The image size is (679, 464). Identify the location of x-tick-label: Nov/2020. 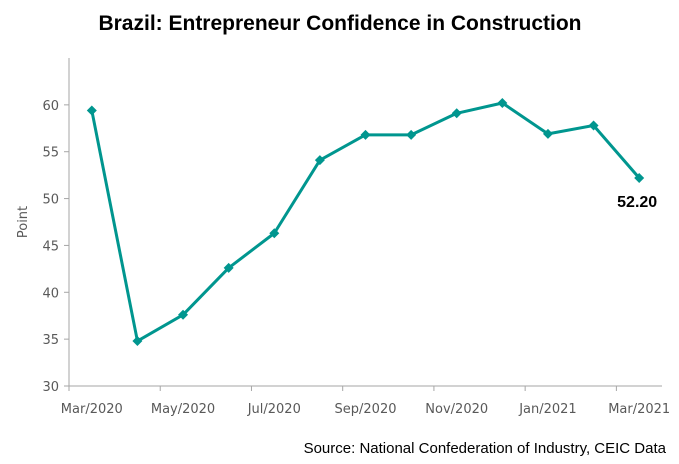
(456, 409).